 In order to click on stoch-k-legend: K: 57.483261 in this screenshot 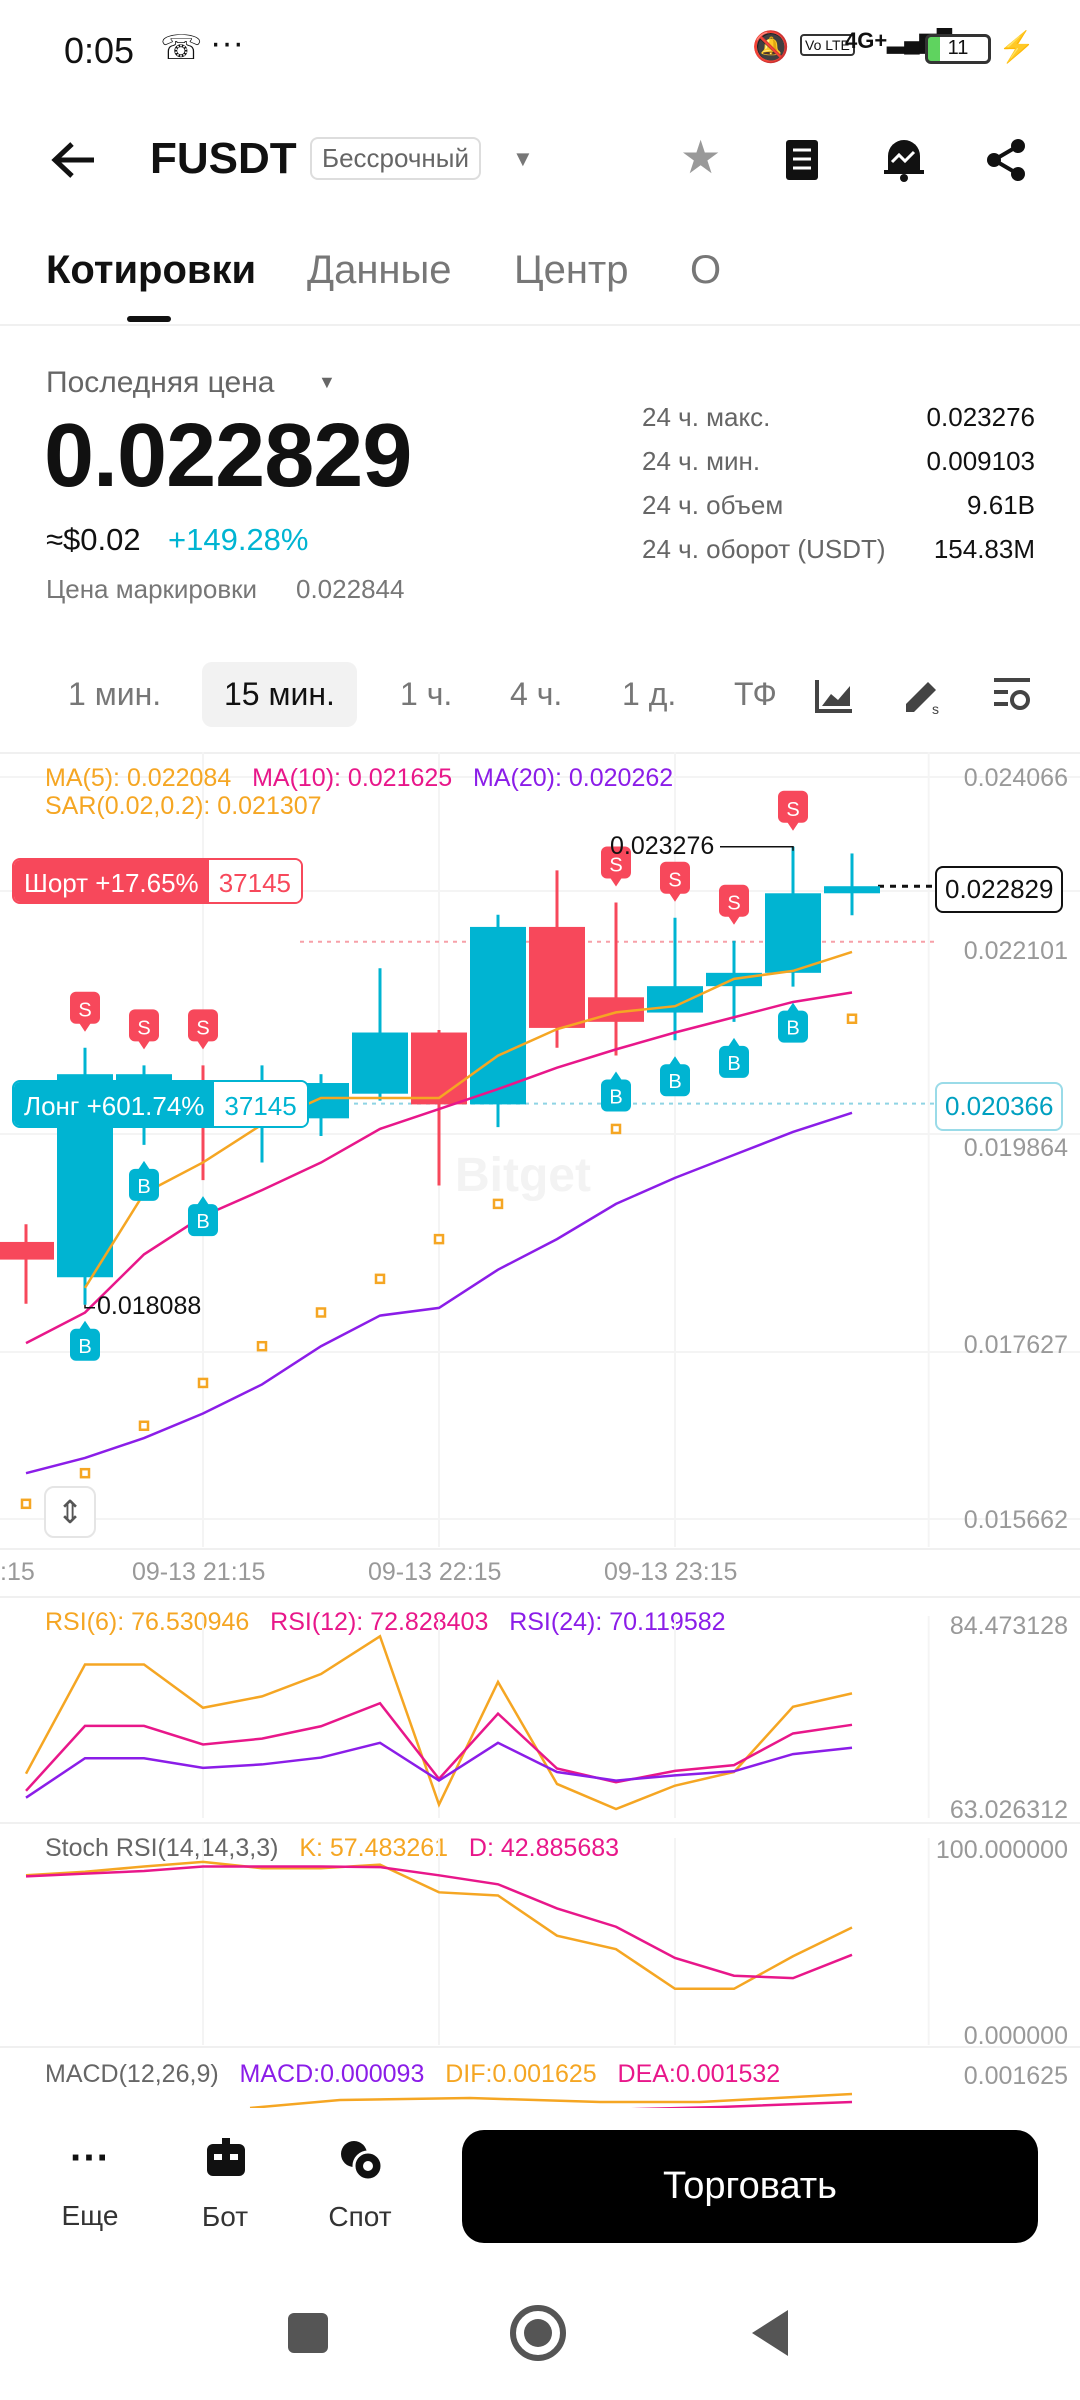, I will do `click(374, 1848)`.